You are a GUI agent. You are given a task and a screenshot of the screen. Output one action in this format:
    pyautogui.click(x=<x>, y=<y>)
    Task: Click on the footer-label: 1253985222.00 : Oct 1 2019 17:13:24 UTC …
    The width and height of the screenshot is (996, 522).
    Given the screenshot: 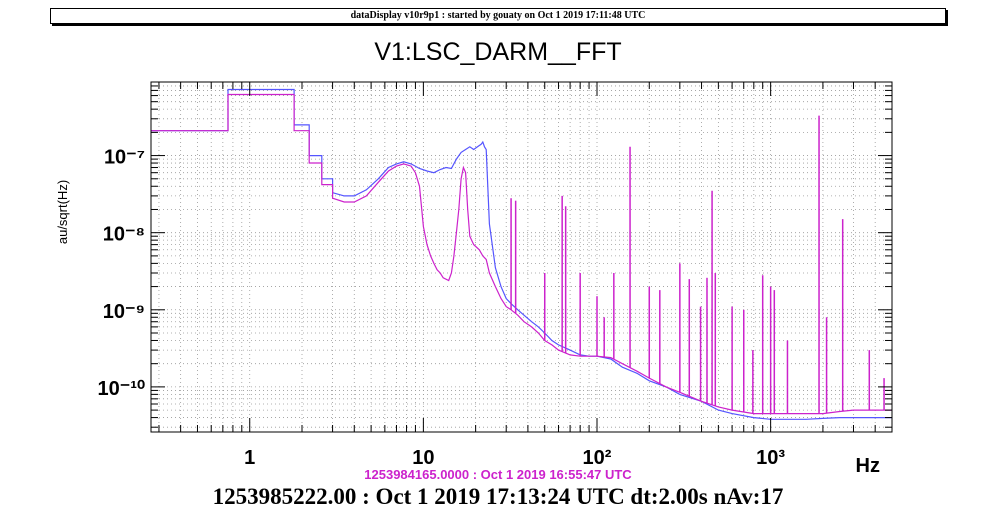 What is the action you would take?
    pyautogui.click(x=498, y=496)
    